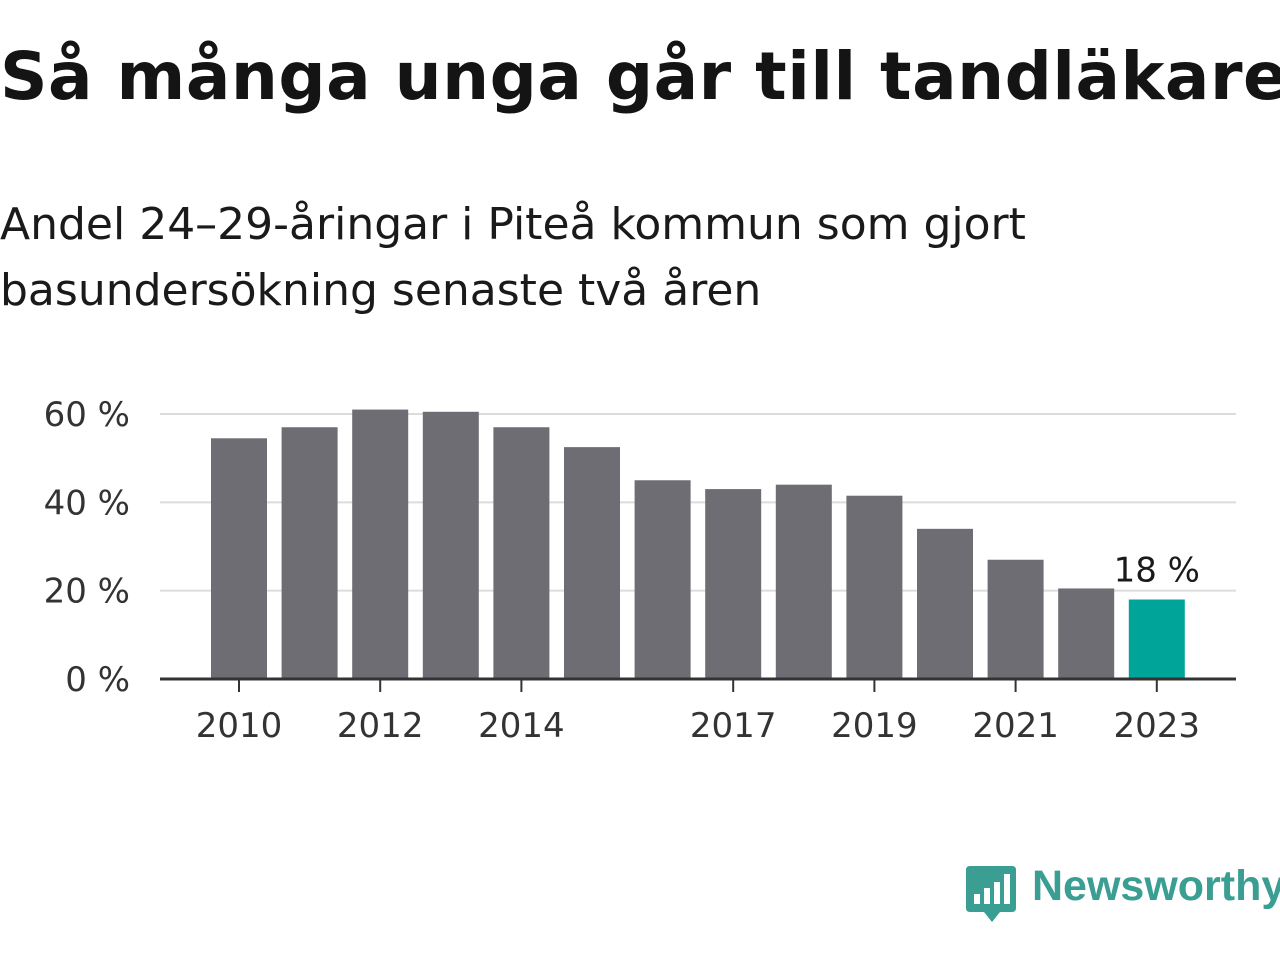  What do you see at coordinates (592, 563) in the screenshot?
I see `bar-2015` at bounding box center [592, 563].